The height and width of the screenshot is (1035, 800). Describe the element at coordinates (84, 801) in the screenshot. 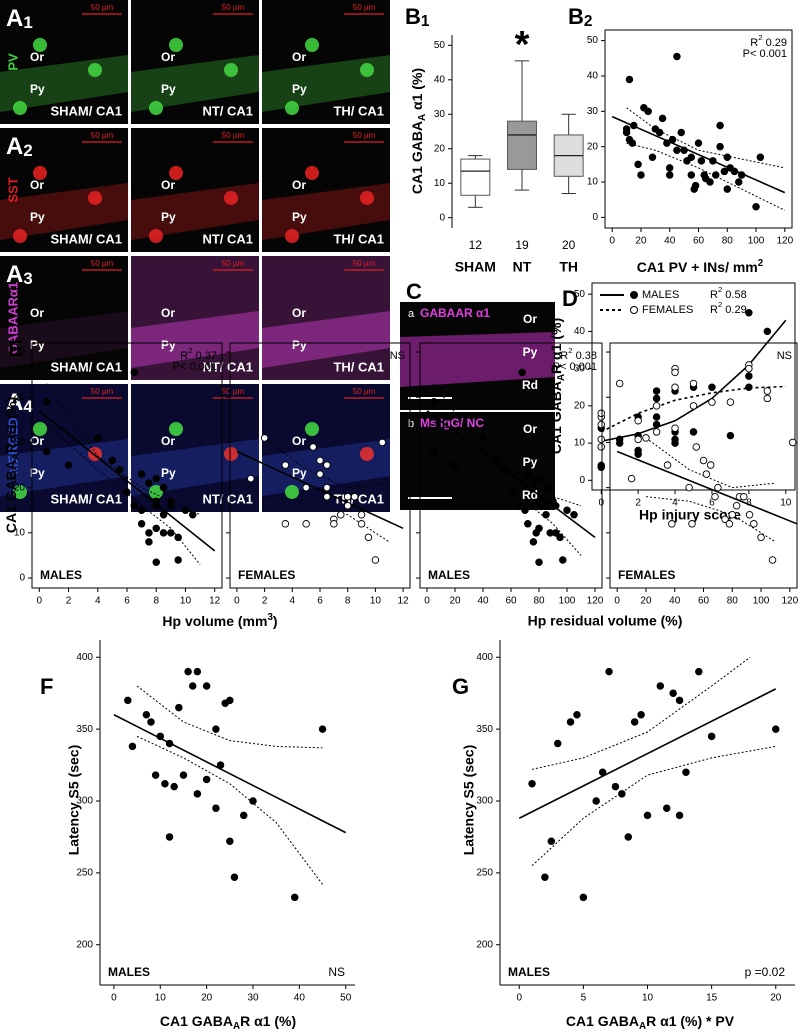

I see `y-tick-label: 300` at that location.